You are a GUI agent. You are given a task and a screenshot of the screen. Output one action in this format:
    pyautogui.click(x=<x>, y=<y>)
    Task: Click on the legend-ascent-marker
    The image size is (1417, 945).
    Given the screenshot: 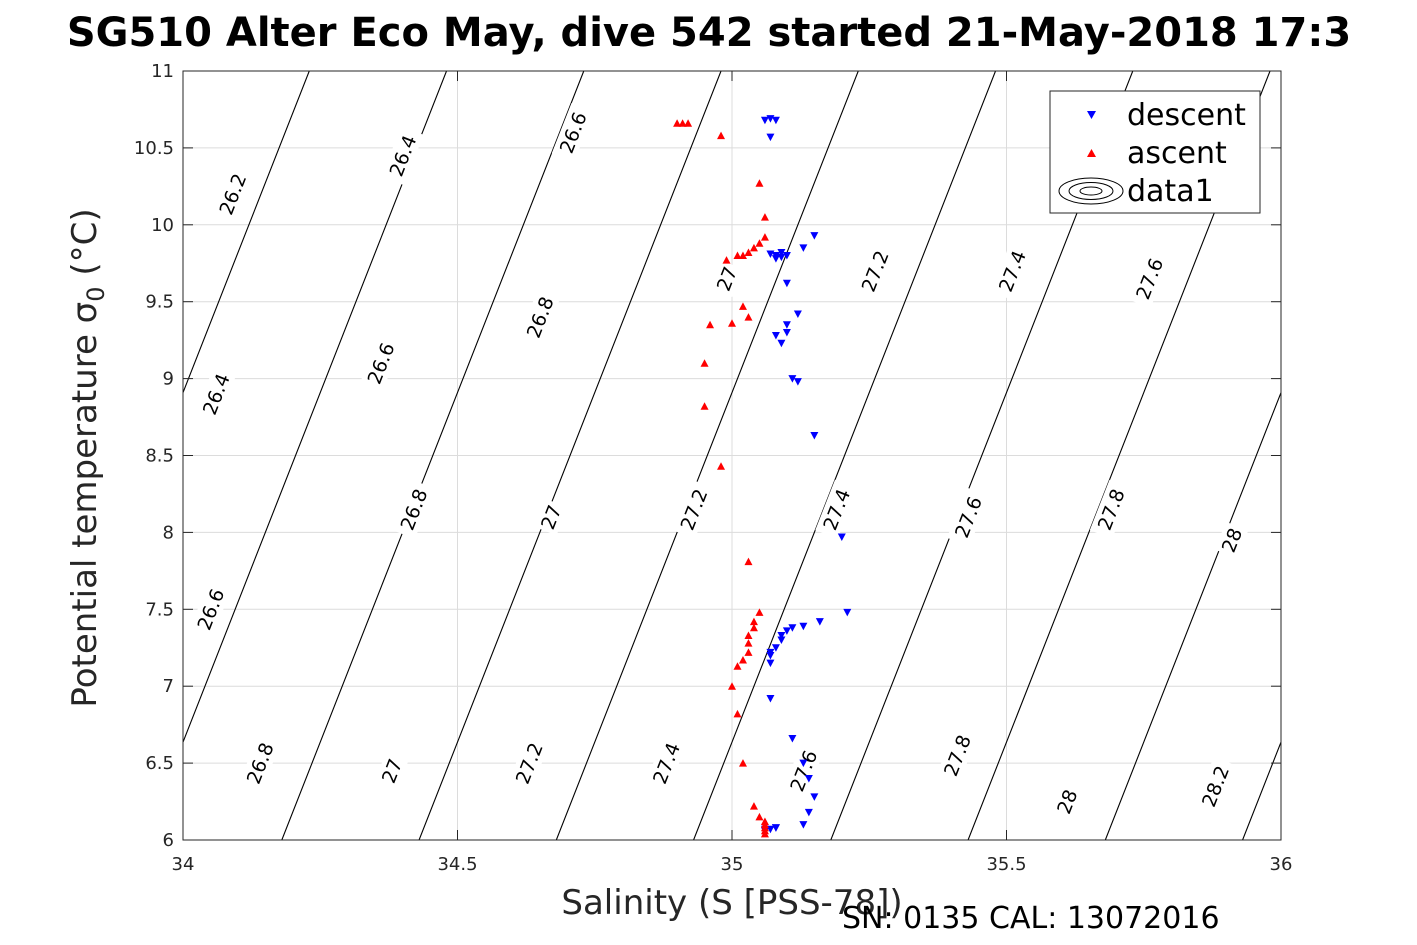 What is the action you would take?
    pyautogui.click(x=1091, y=153)
    